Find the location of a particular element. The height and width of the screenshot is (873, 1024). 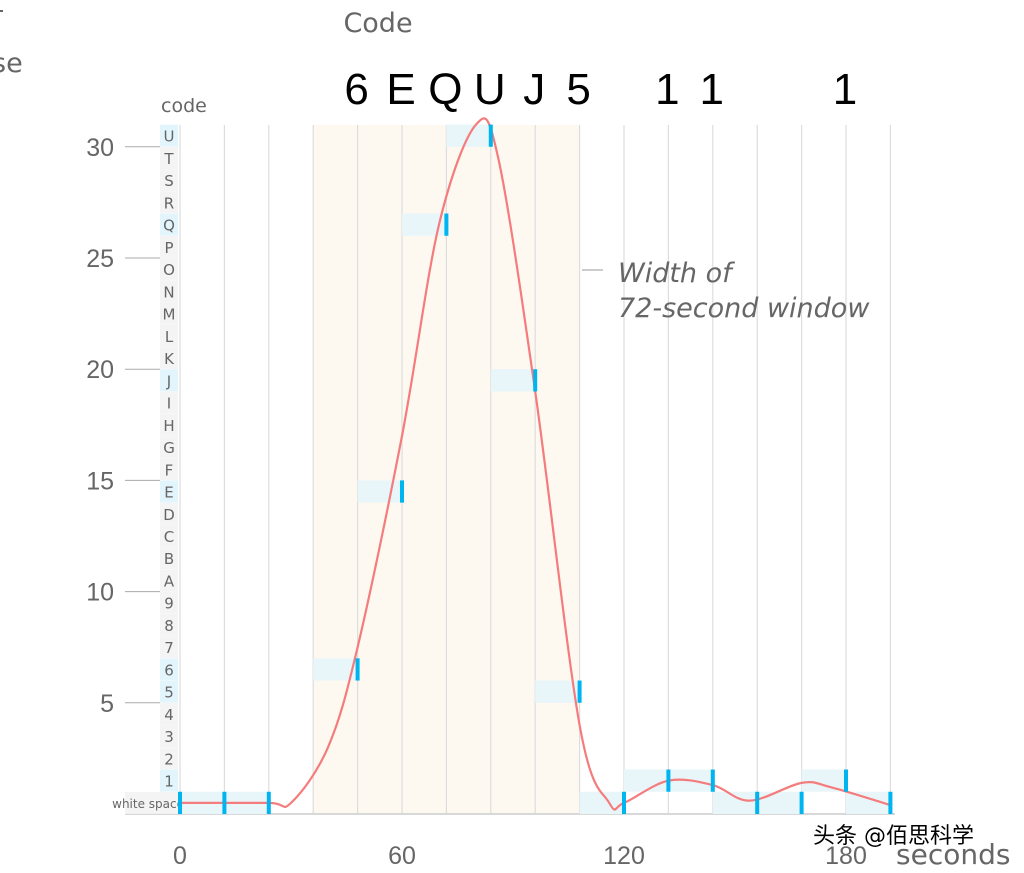

row-label: N is located at coordinates (168, 292).